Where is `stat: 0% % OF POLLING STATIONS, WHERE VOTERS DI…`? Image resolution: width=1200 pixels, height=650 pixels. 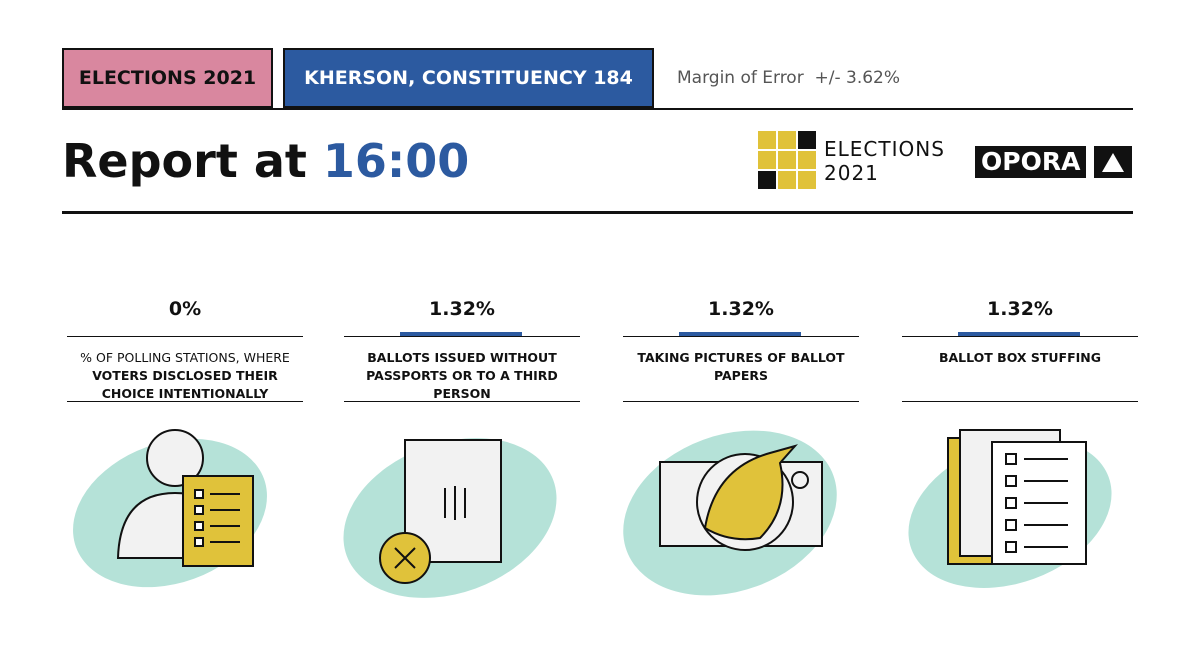 stat: 0% % OF POLLING STATIONS, WHERE VOTERS DI… is located at coordinates (185, 349).